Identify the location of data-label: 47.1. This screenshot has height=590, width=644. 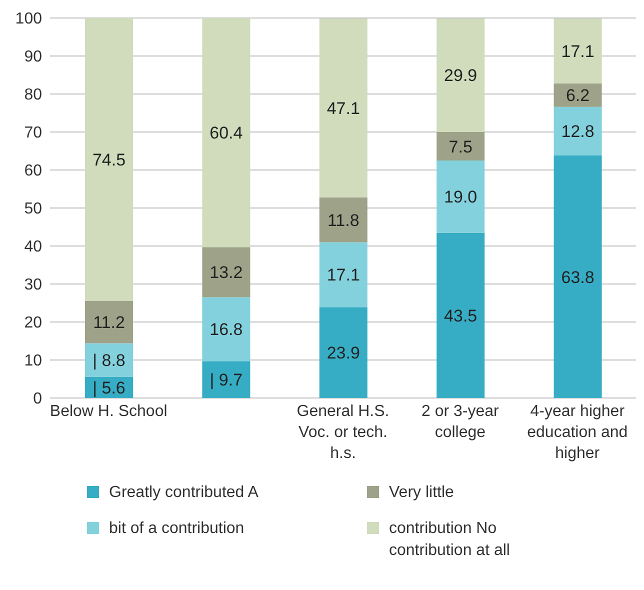
(343, 108).